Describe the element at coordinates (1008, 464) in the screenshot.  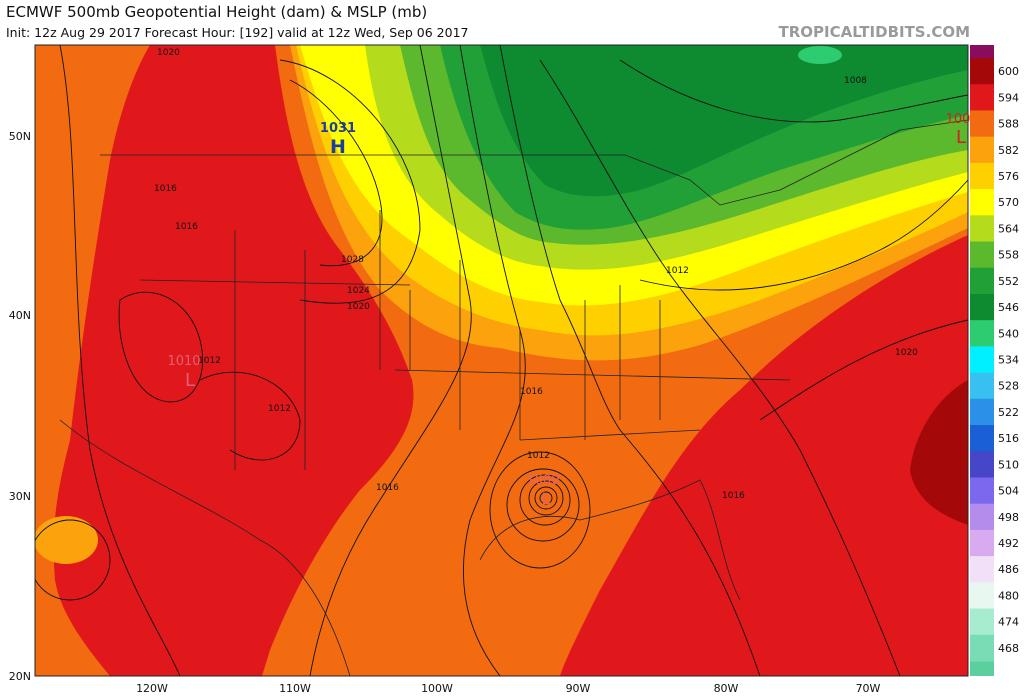
I see `colorbar-label: 510` at that location.